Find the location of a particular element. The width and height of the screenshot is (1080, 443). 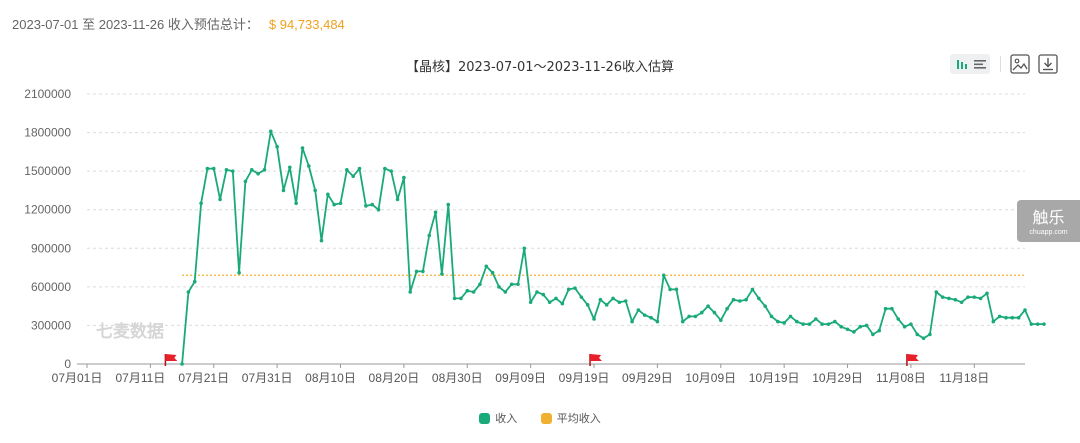

chart-legend: 收入 平均收入 is located at coordinates (540, 418).